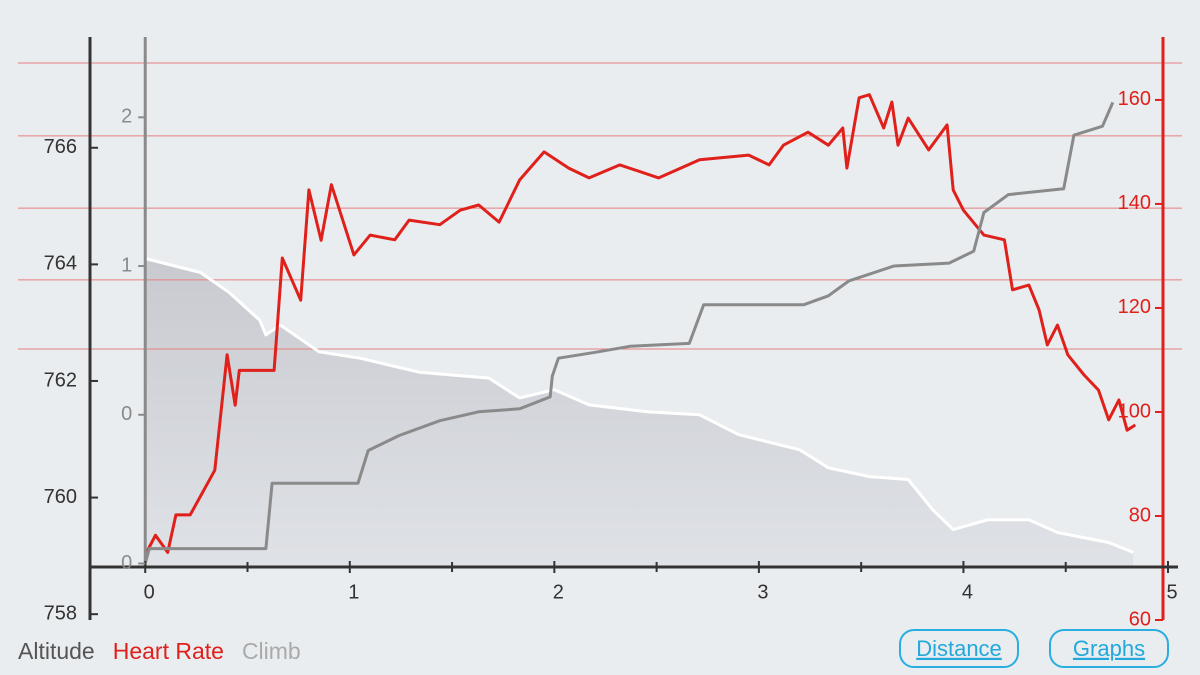 The width and height of the screenshot is (1200, 675). Describe the element at coordinates (1134, 99) in the screenshot. I see `hr-tick-label: 160` at that location.